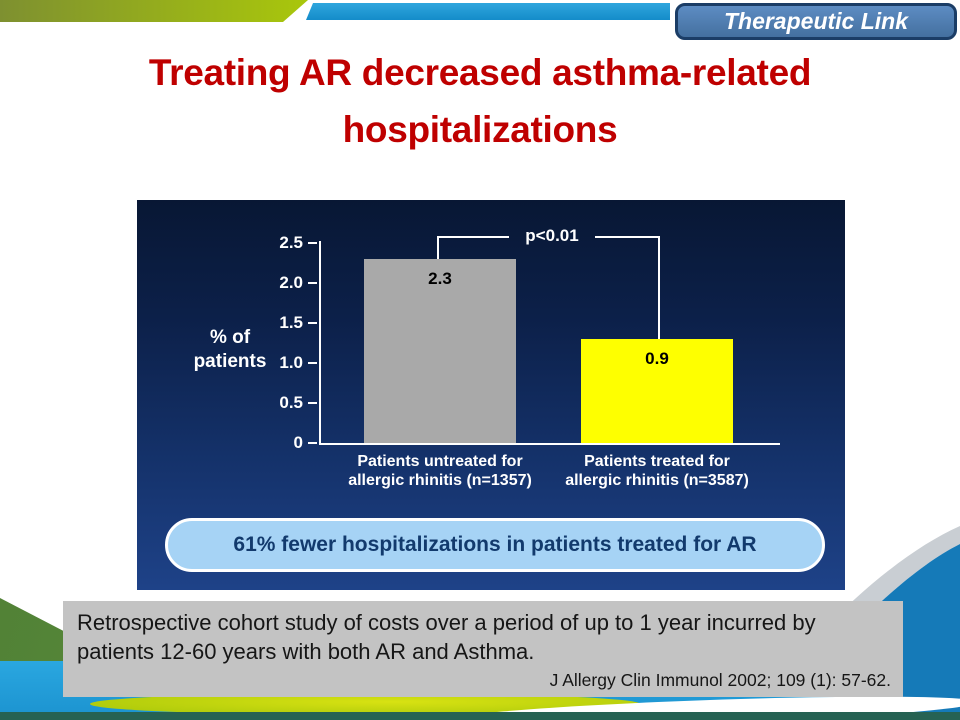  What do you see at coordinates (291, 322) in the screenshot?
I see `y-tick-label: 1.5` at bounding box center [291, 322].